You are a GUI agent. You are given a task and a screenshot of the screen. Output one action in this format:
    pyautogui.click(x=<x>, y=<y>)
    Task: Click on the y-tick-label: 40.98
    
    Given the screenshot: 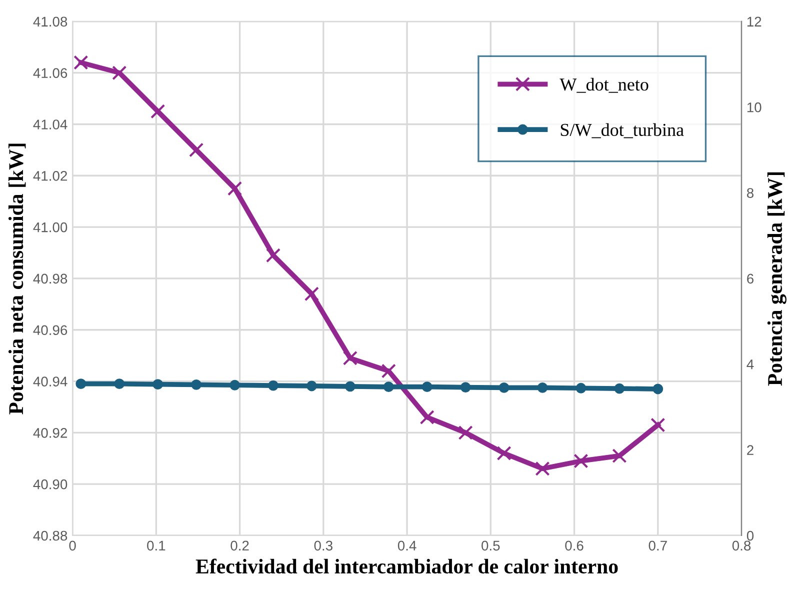 What is the action you would take?
    pyautogui.click(x=50, y=279)
    